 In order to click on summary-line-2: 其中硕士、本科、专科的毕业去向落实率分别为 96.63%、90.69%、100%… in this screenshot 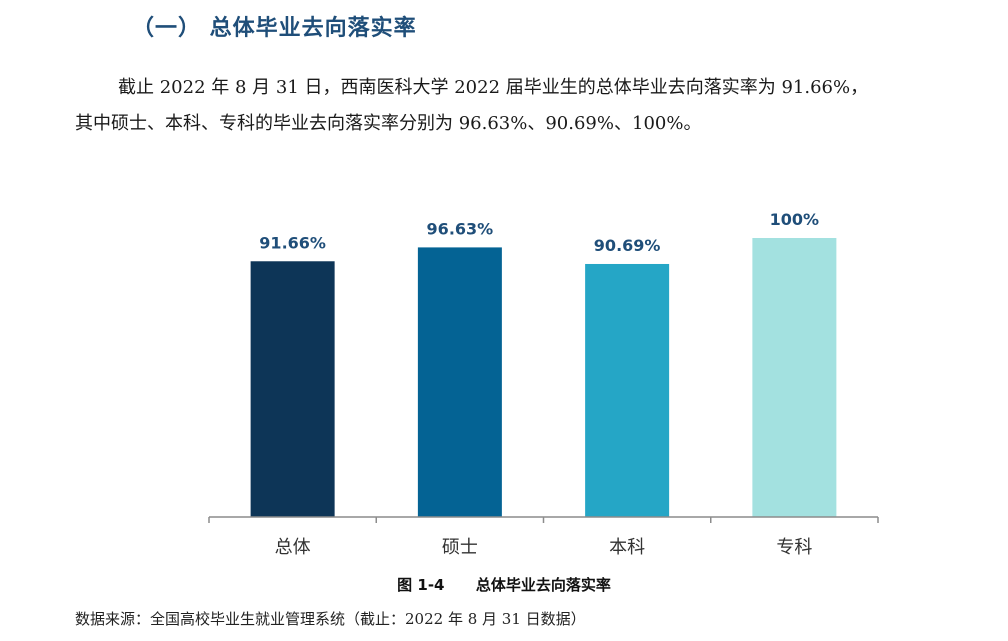, I will do `click(388, 123)`.